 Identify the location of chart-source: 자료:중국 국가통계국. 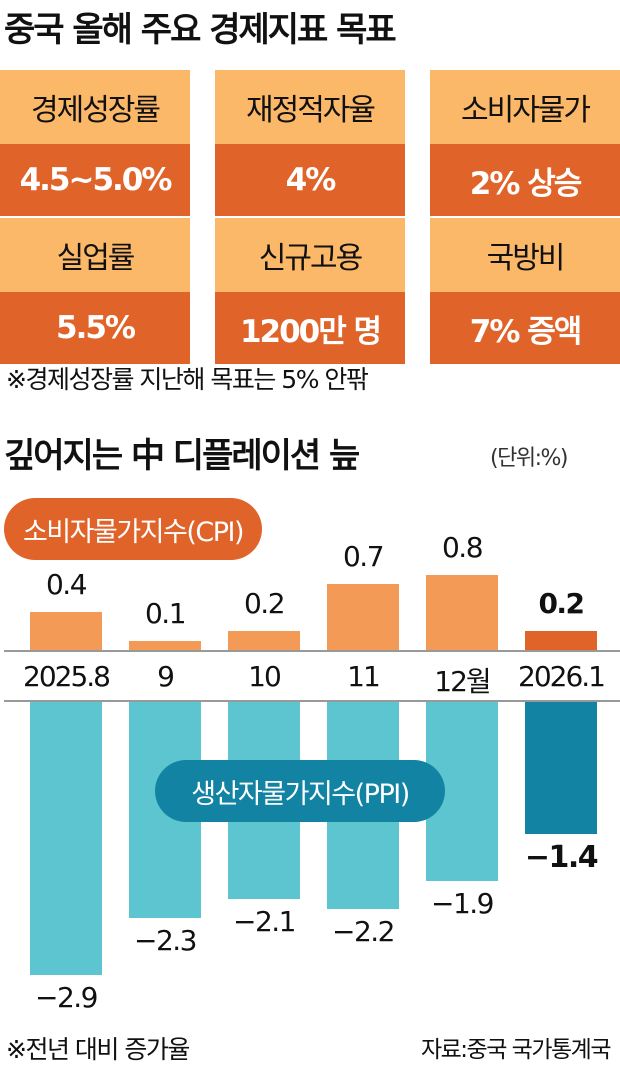
(516, 1050).